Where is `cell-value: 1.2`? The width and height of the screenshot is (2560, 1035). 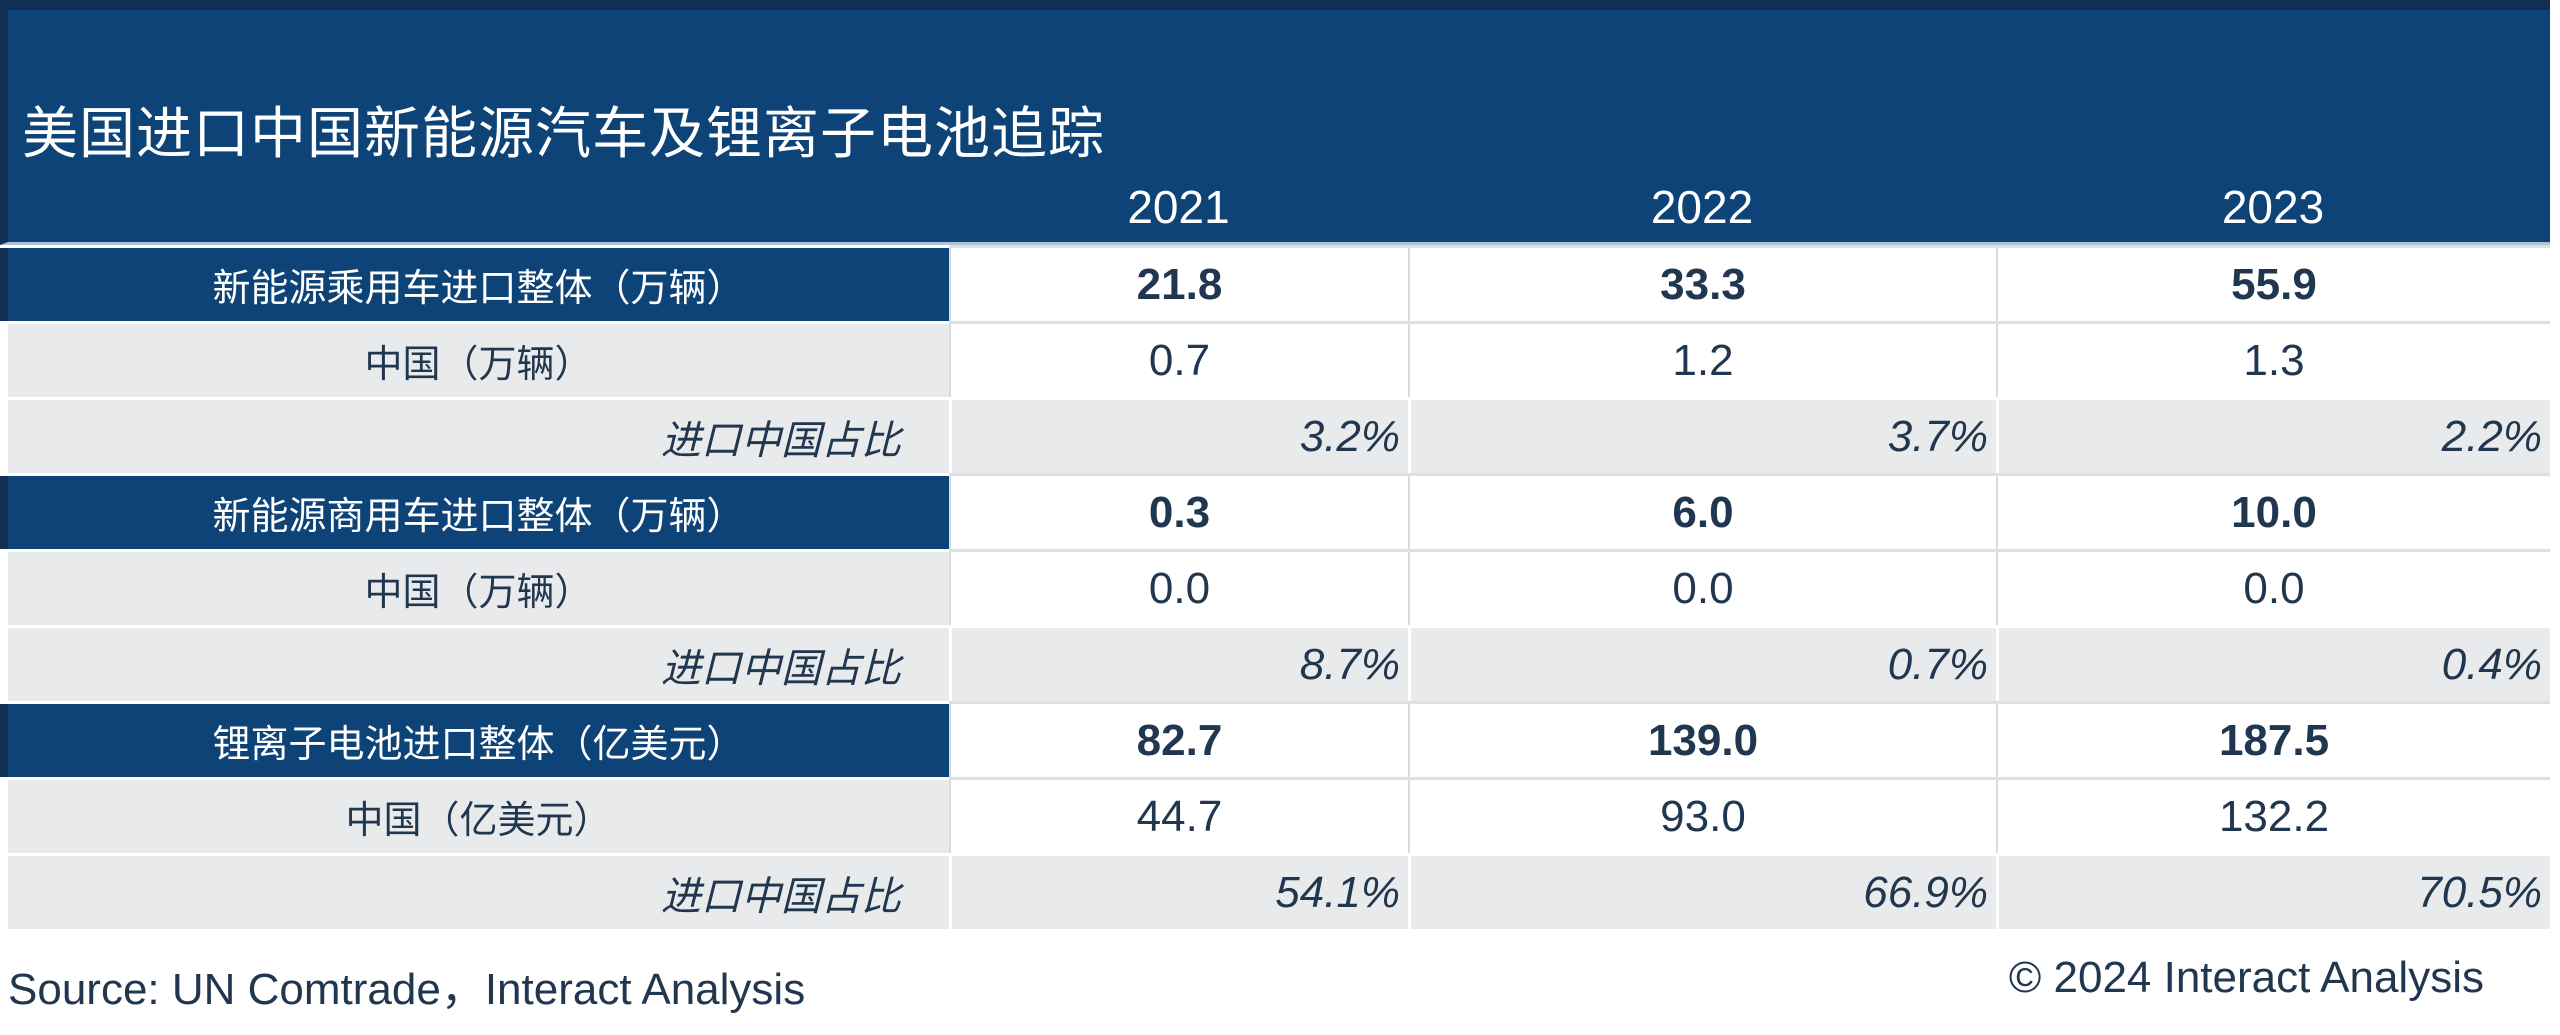 cell-value: 1.2 is located at coordinates (1702, 360).